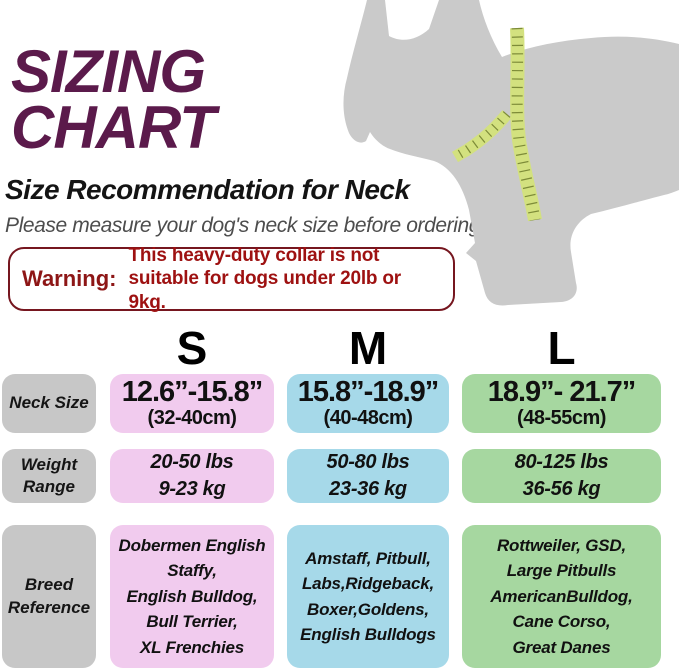  I want to click on column-header-s: S, so click(192, 348).